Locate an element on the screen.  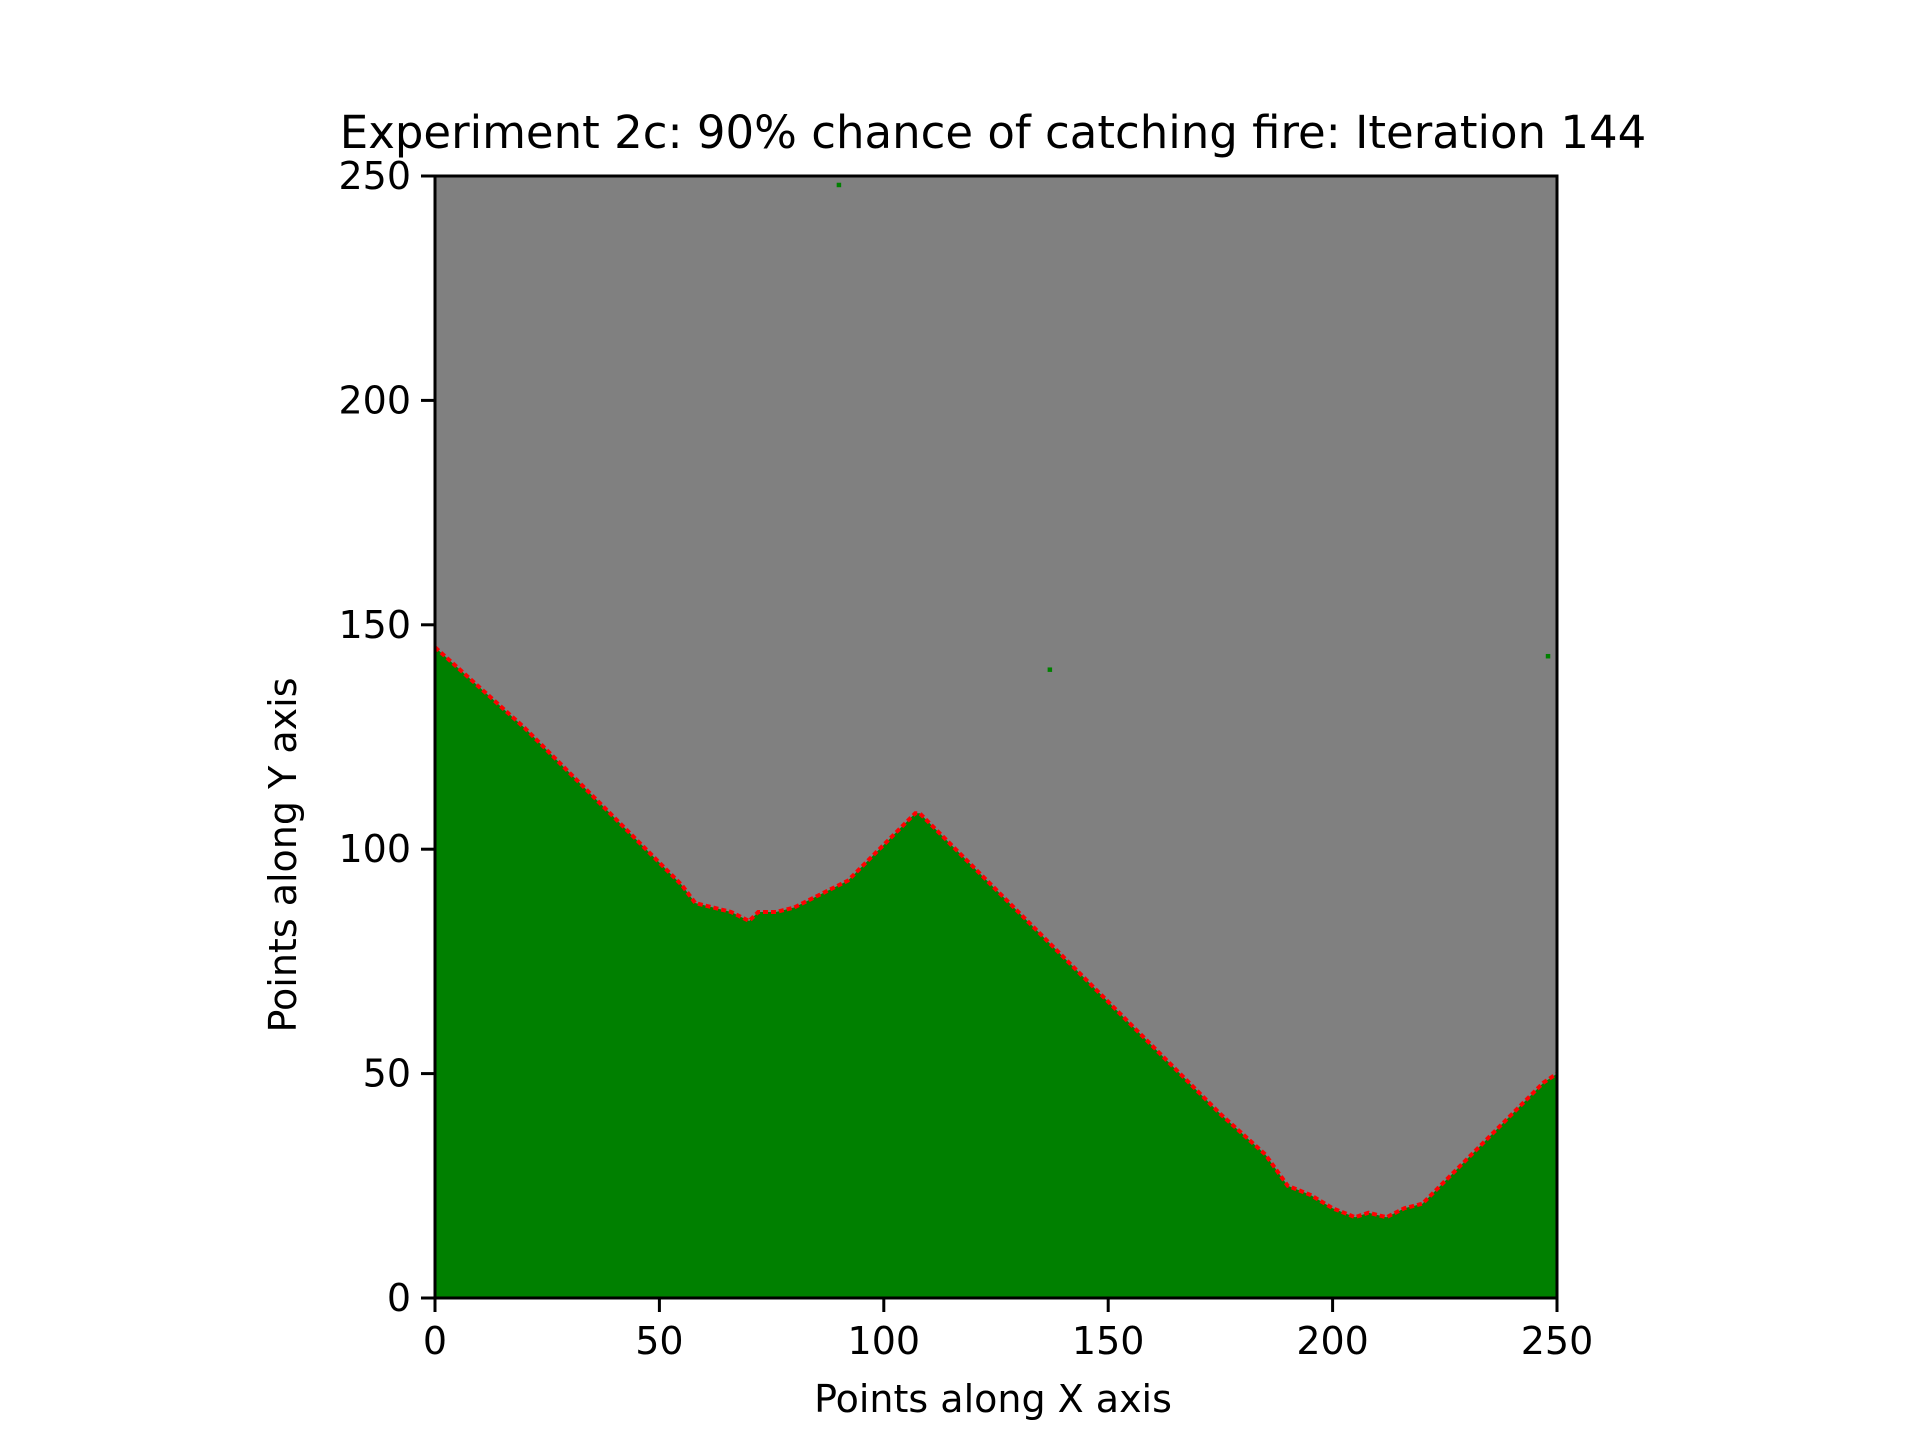
y-tick-label: 200 is located at coordinates (374, 400).